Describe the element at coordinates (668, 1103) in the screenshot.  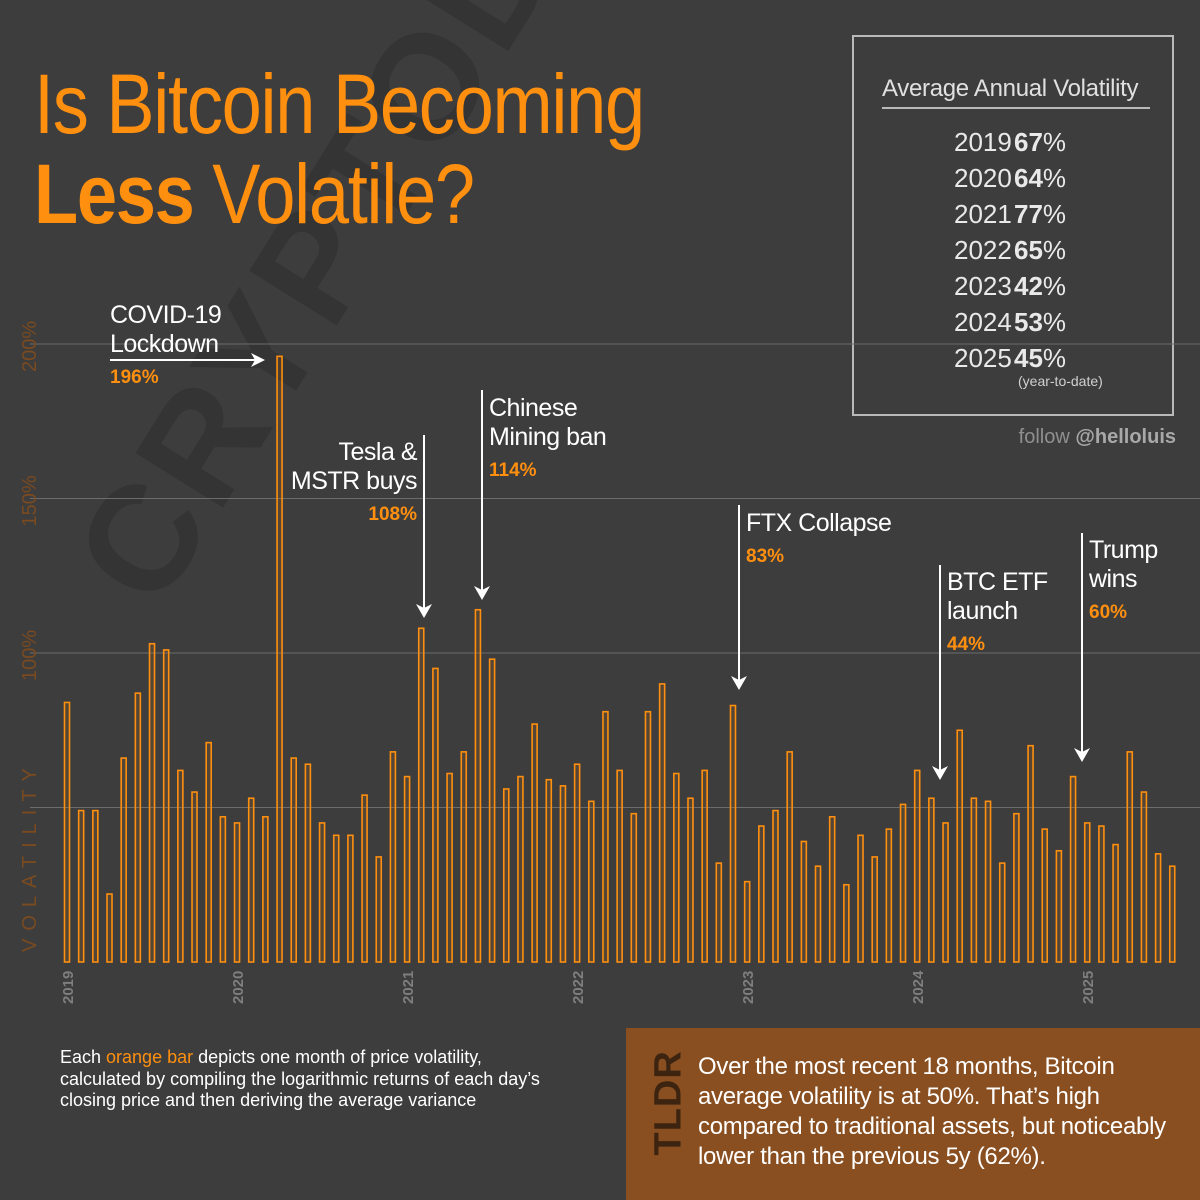
I see `tldr-label: TLDR` at that location.